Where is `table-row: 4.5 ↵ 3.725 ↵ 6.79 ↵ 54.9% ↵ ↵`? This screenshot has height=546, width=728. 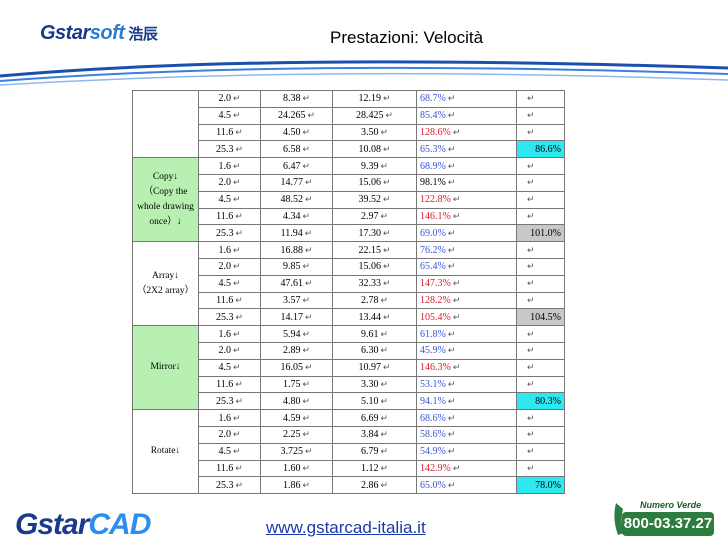
table-row: 4.5 ↵ 3.725 ↵ 6.79 ↵ 54.9% ↵ ↵ is located at coordinates (349, 451).